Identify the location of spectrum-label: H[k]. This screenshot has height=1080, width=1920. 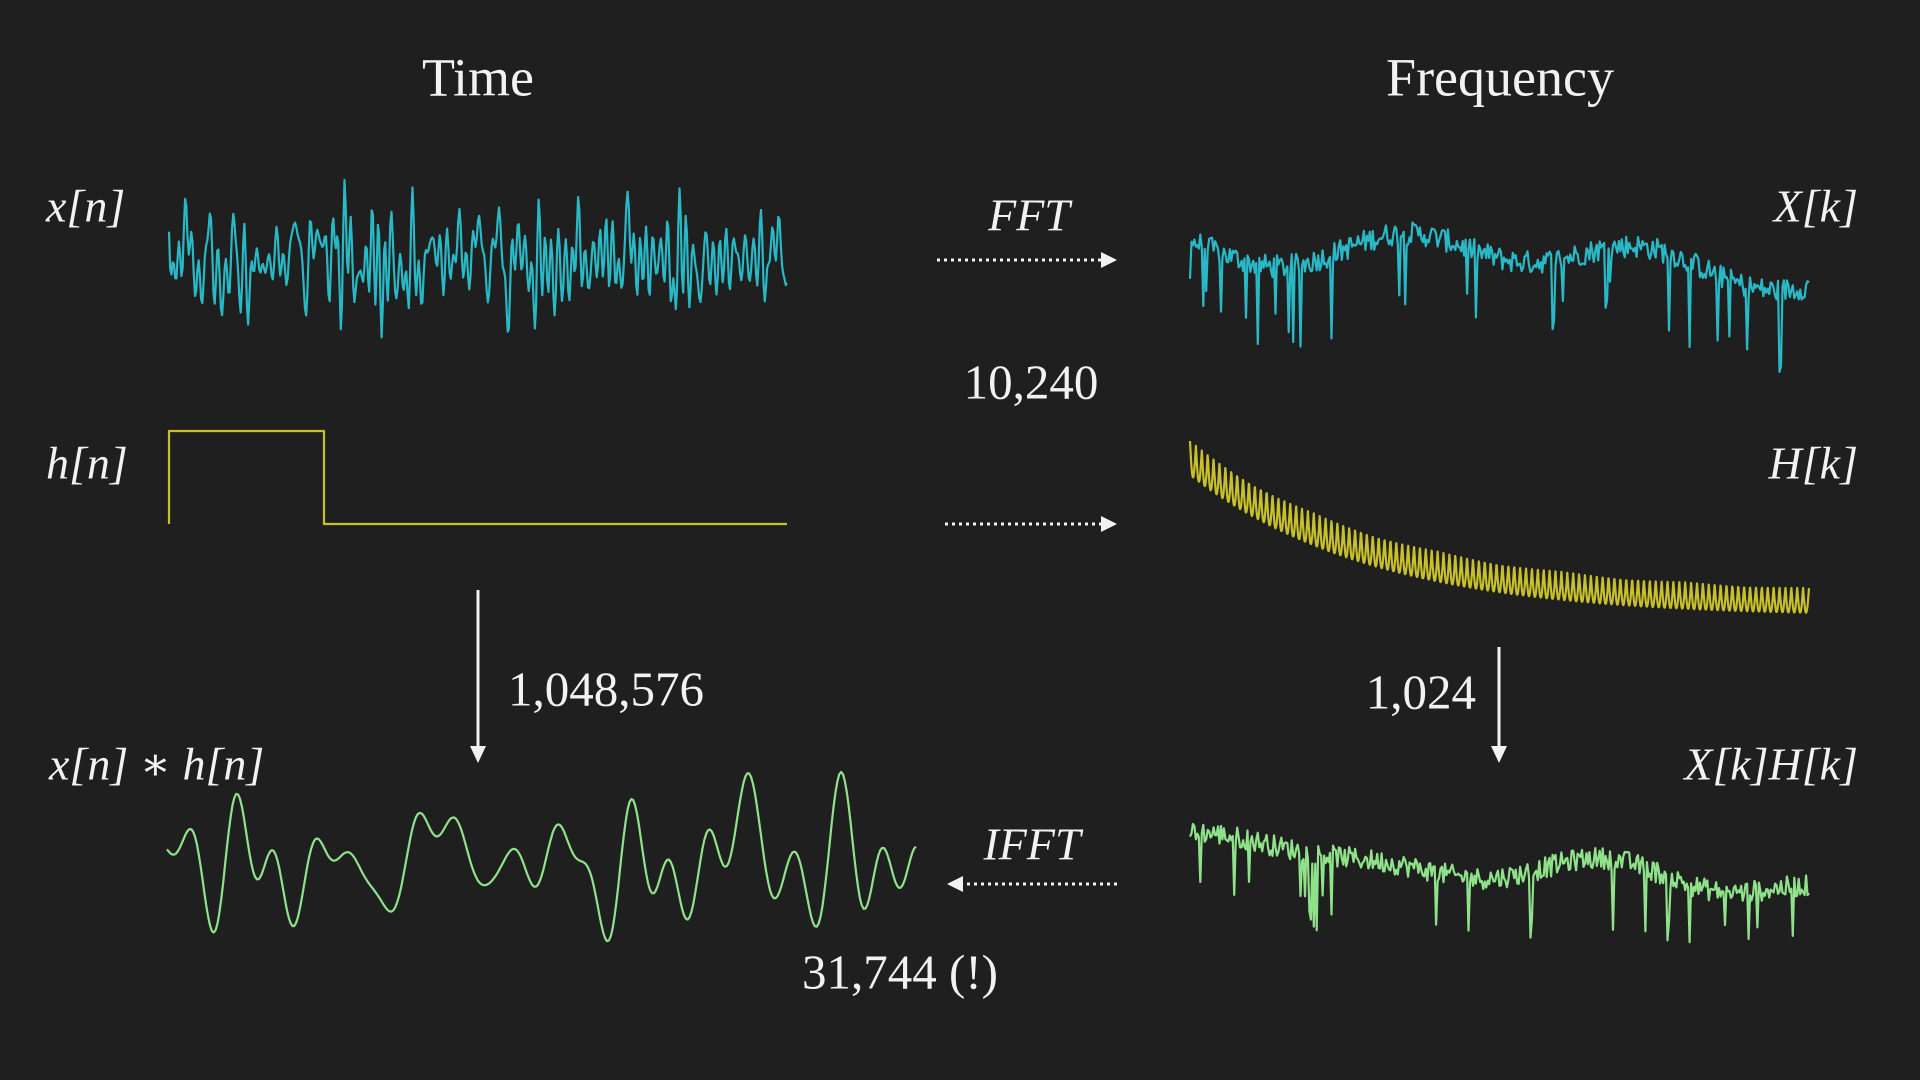
(1813, 463).